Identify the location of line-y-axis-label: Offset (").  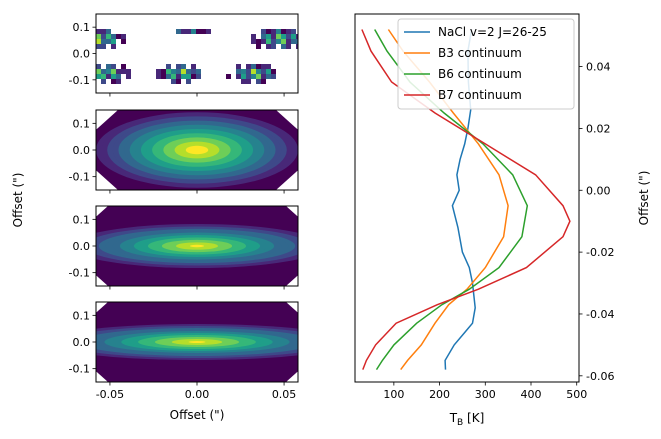
(644, 198).